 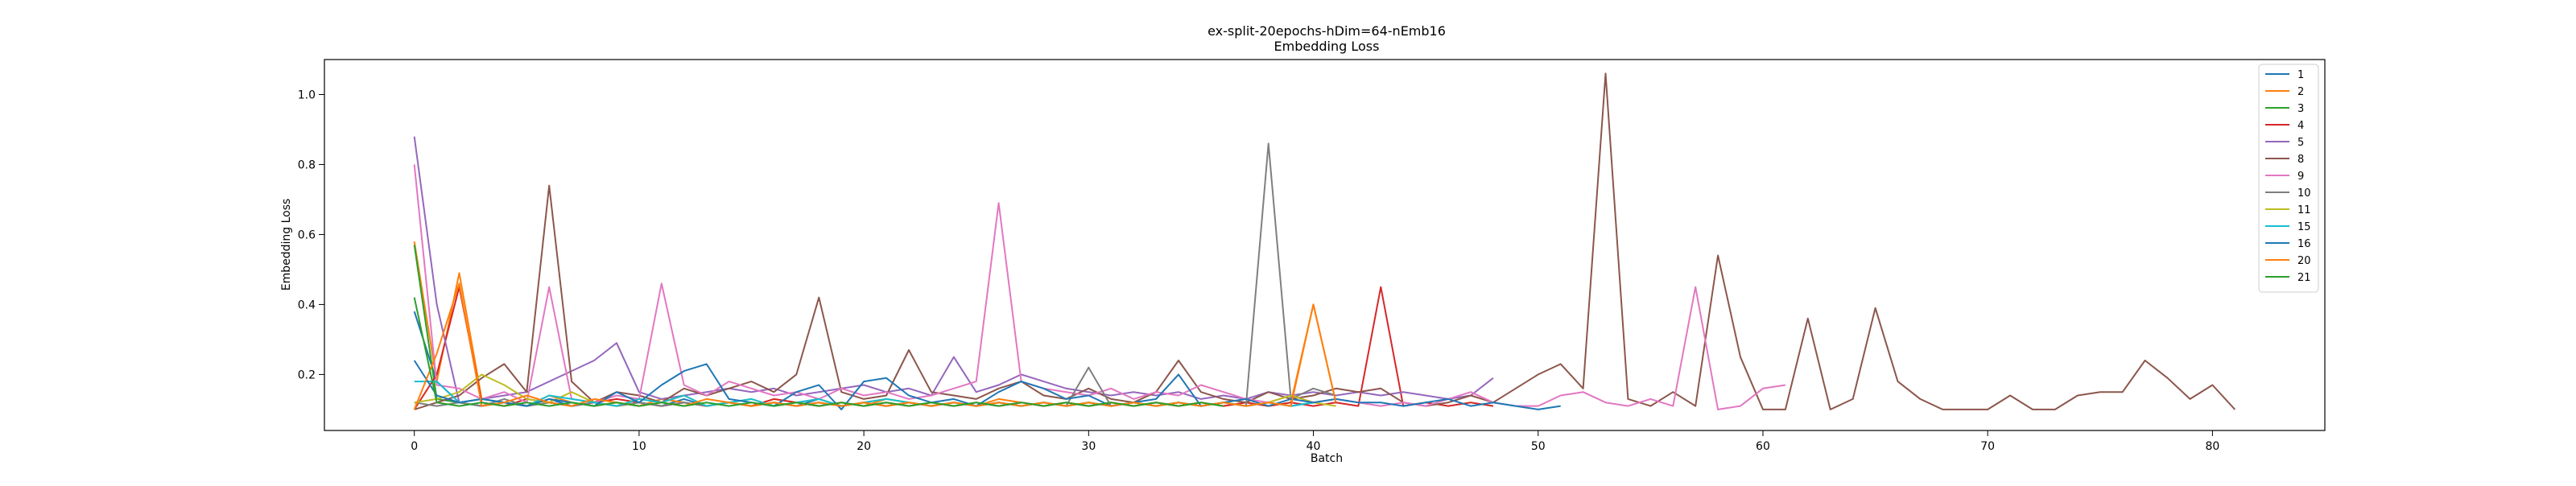 What do you see at coordinates (307, 235) in the screenshot?
I see `y-tick-label: 0.6` at bounding box center [307, 235].